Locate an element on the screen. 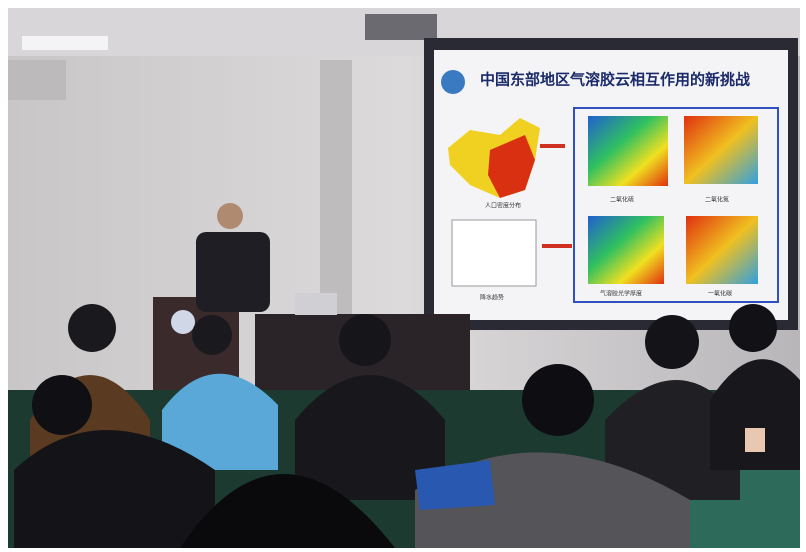 Image resolution: width=806 pixels, height=552 pixels. panel-box is located at coordinates (676, 205).